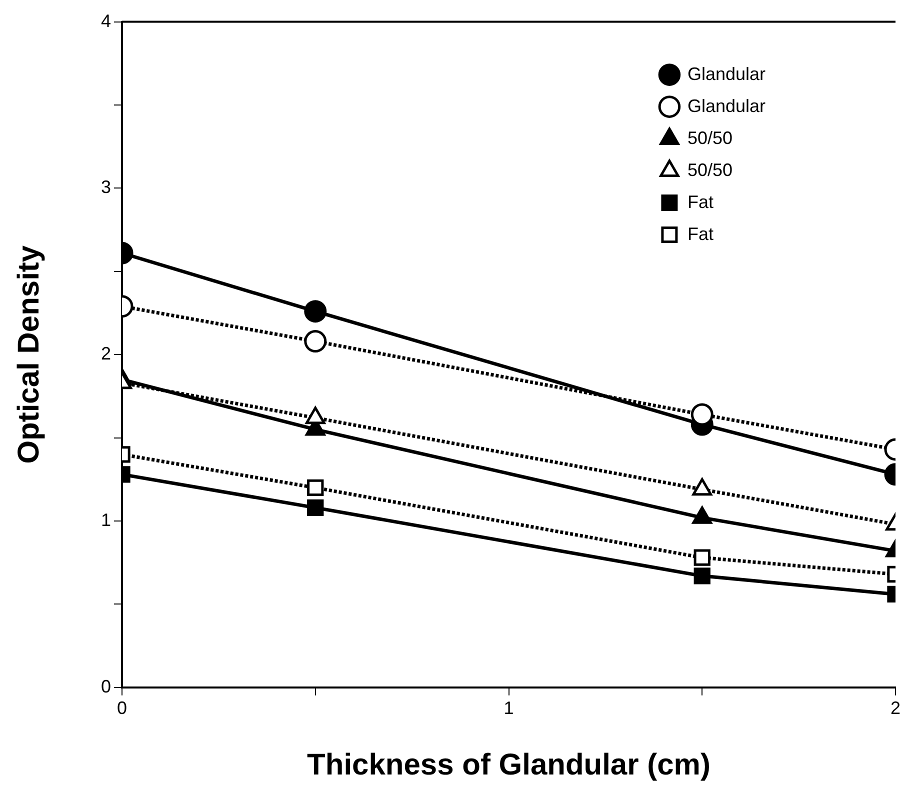 Image resolution: width=920 pixels, height=799 pixels. Describe the element at coordinates (122, 708) in the screenshot. I see `x-tick-label: 0` at that location.